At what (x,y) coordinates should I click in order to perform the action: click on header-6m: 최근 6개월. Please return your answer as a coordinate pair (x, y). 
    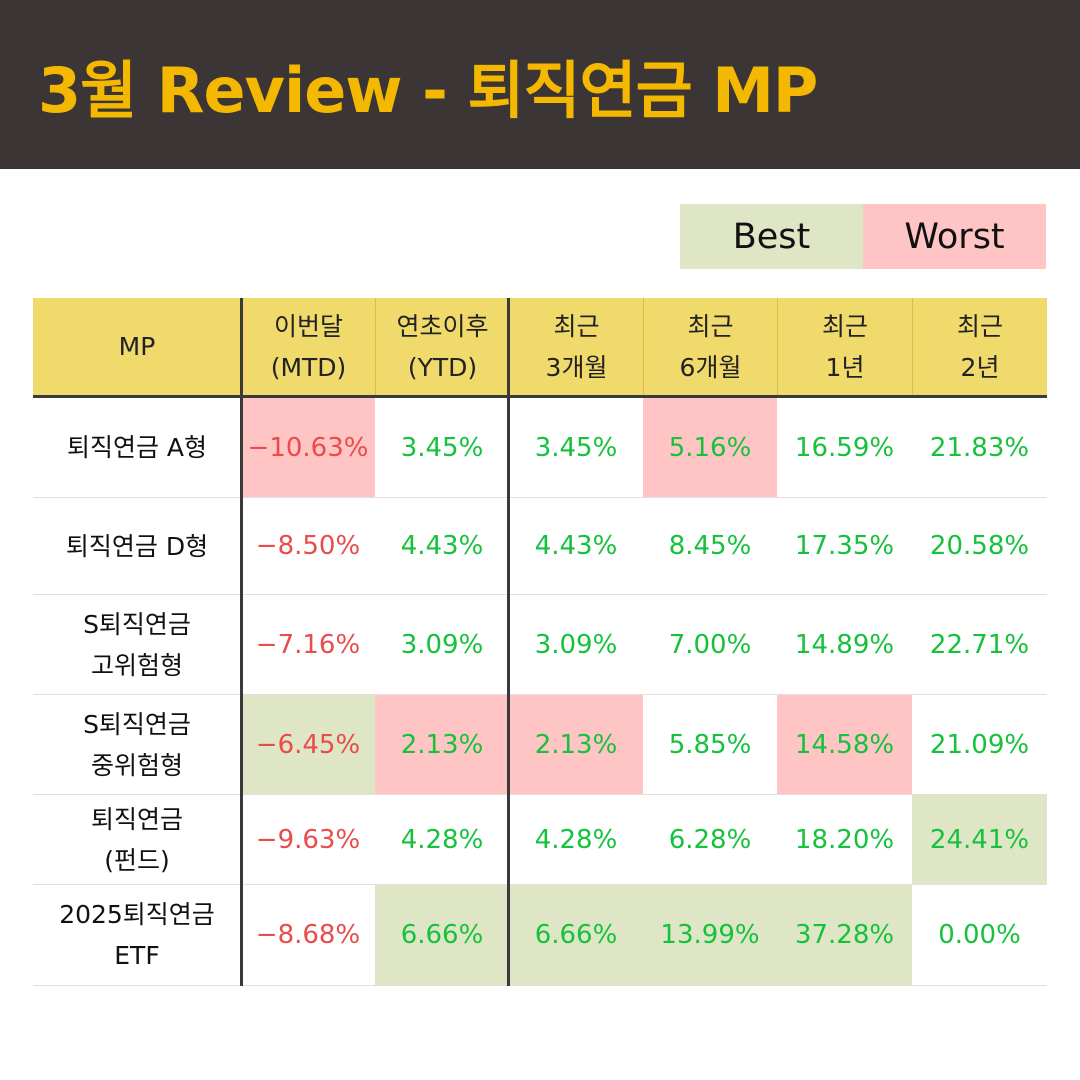
    Looking at the image, I should click on (710, 346).